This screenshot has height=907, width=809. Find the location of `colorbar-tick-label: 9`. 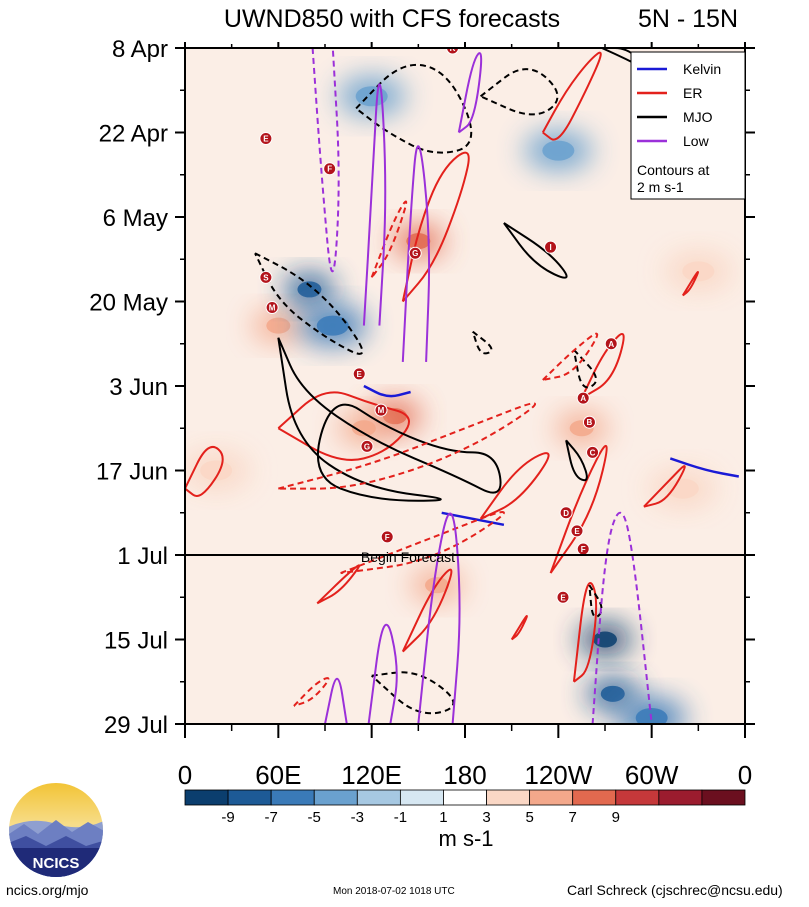

colorbar-tick-label: 9 is located at coordinates (616, 817).